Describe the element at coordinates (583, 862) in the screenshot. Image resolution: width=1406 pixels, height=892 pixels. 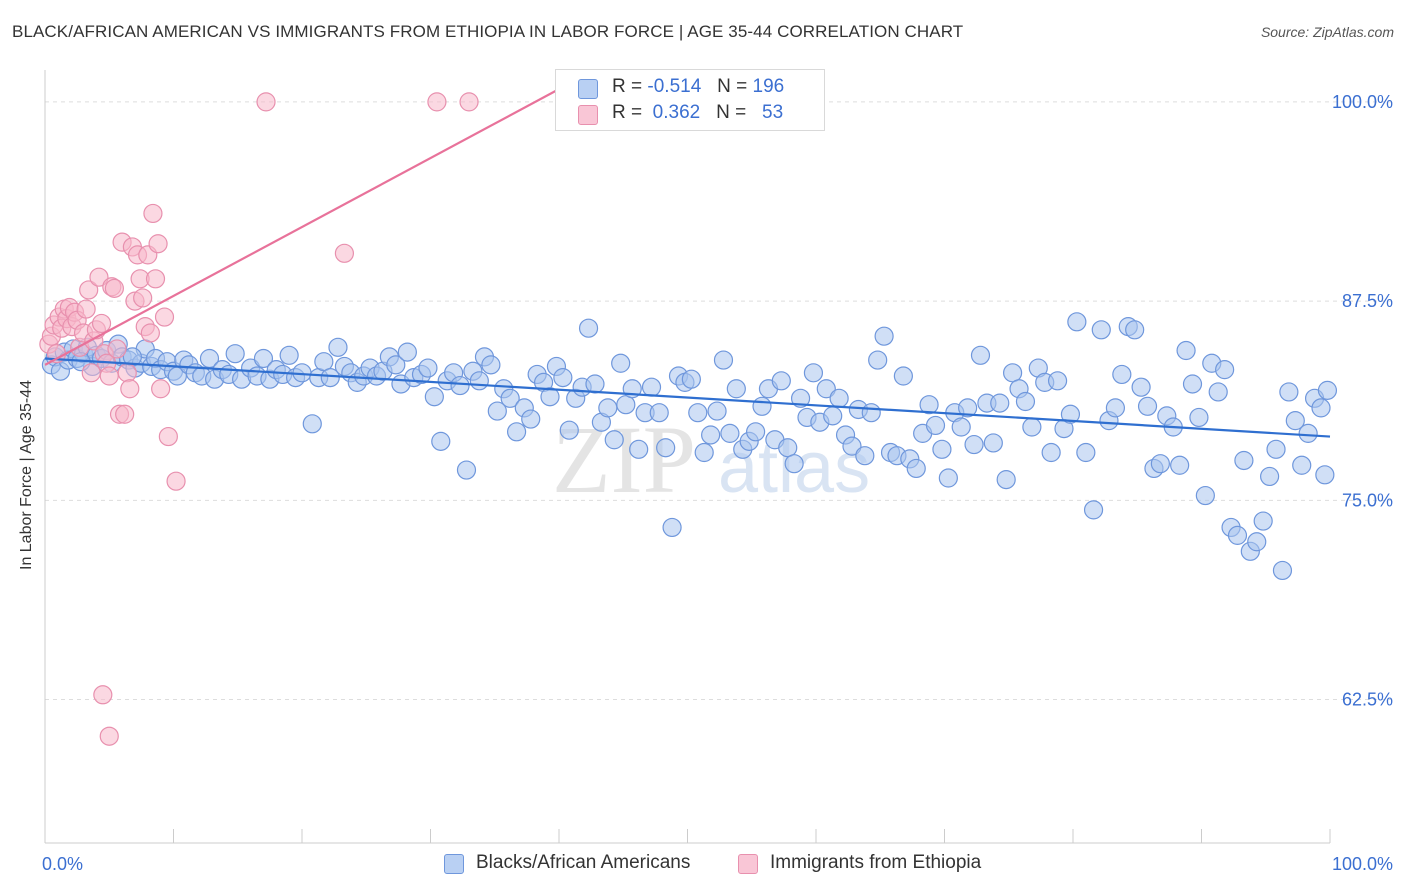
I see `bottom-legend-label-blacks: Blacks/African Americans` at that location.